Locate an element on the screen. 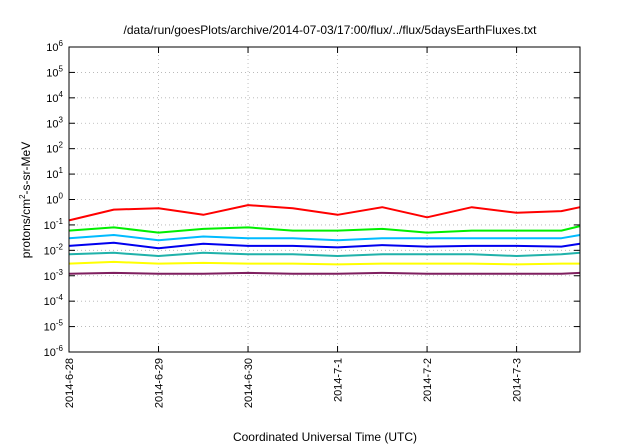  y-tick-label: 10⁻⁵ is located at coordinates (54, 326).